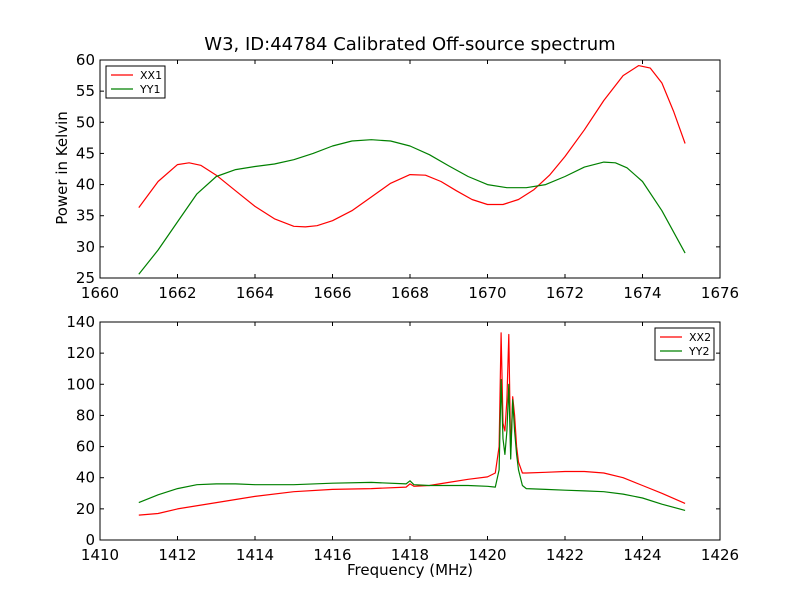 This screenshot has height=604, width=800. What do you see at coordinates (255, 293) in the screenshot?
I see `plot1-x-tick-label: 1664` at bounding box center [255, 293].